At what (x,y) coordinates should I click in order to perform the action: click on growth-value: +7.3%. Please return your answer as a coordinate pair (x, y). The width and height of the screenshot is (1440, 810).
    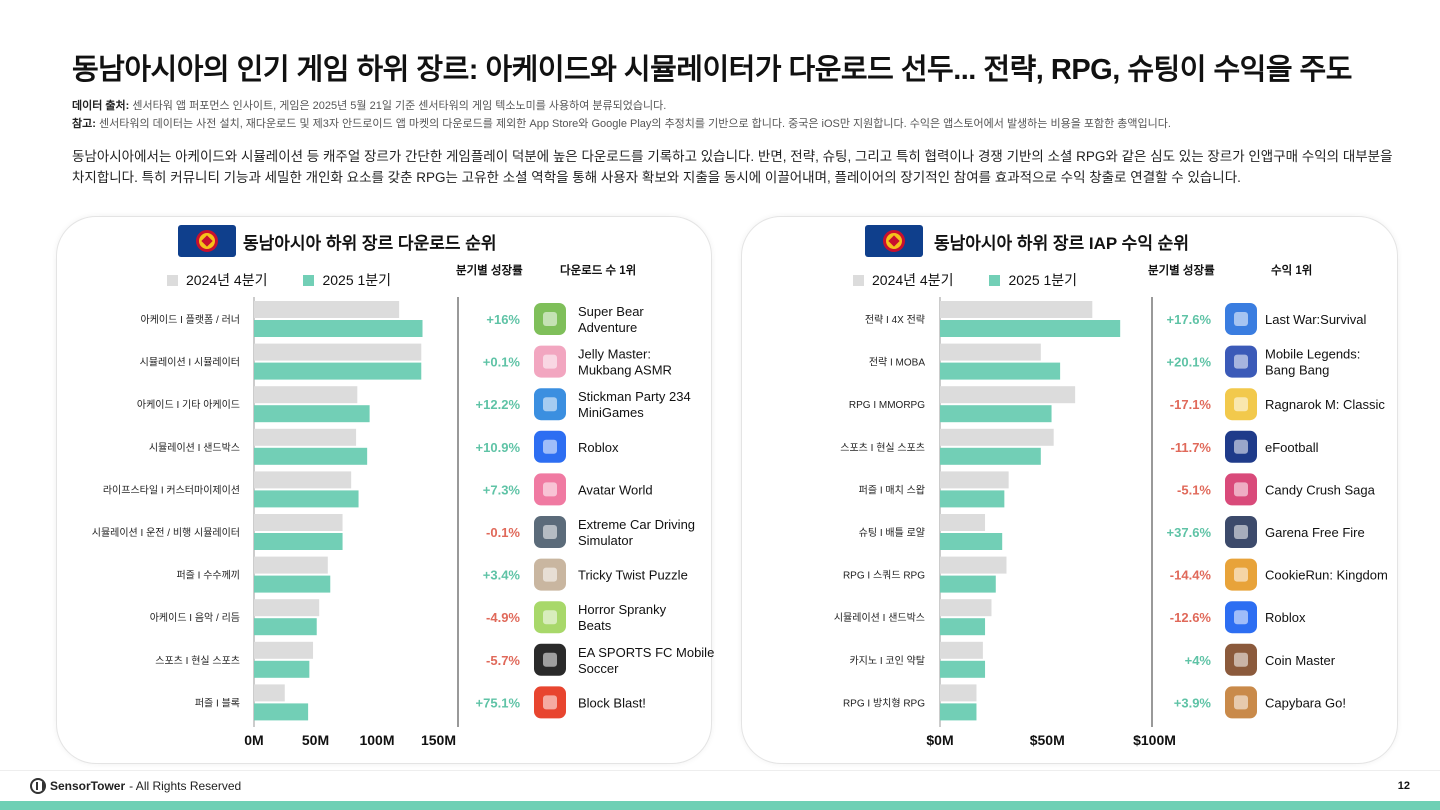
    Looking at the image, I should click on (502, 489).